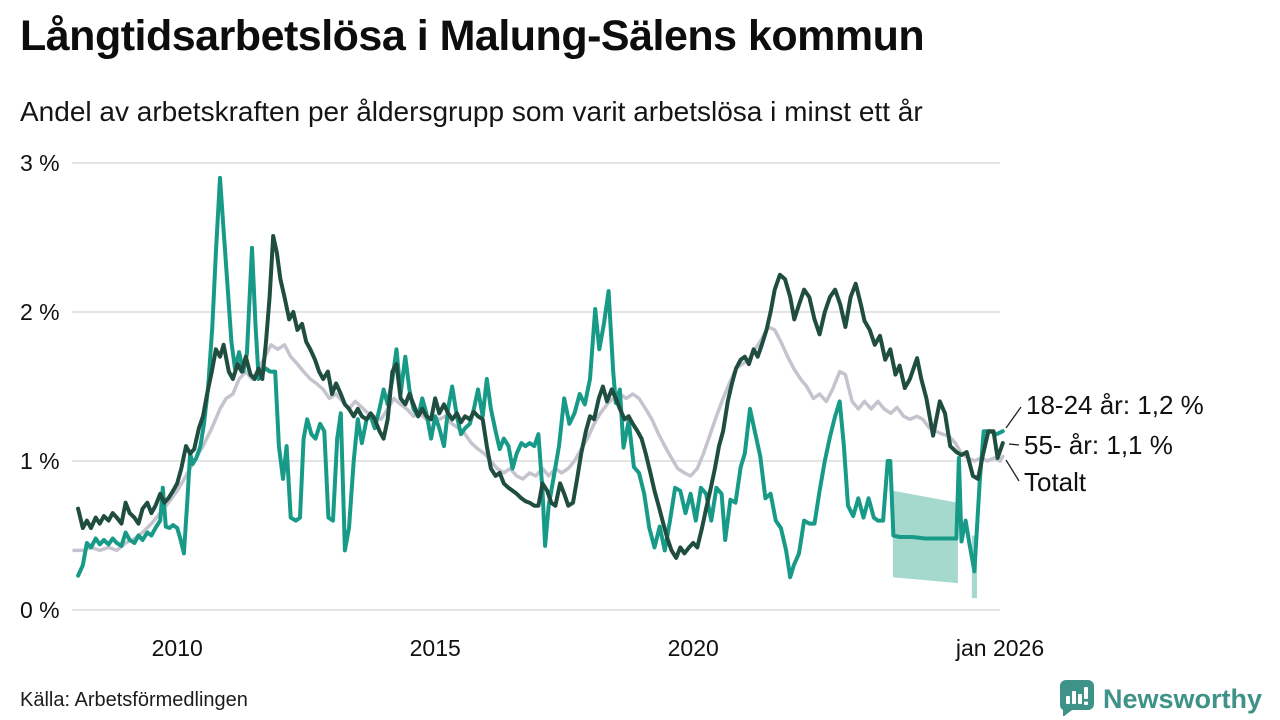 This screenshot has width=1280, height=720. Describe the element at coordinates (134, 700) in the screenshot. I see `source-caption: Källa: Arbetsförmedlingen` at that location.